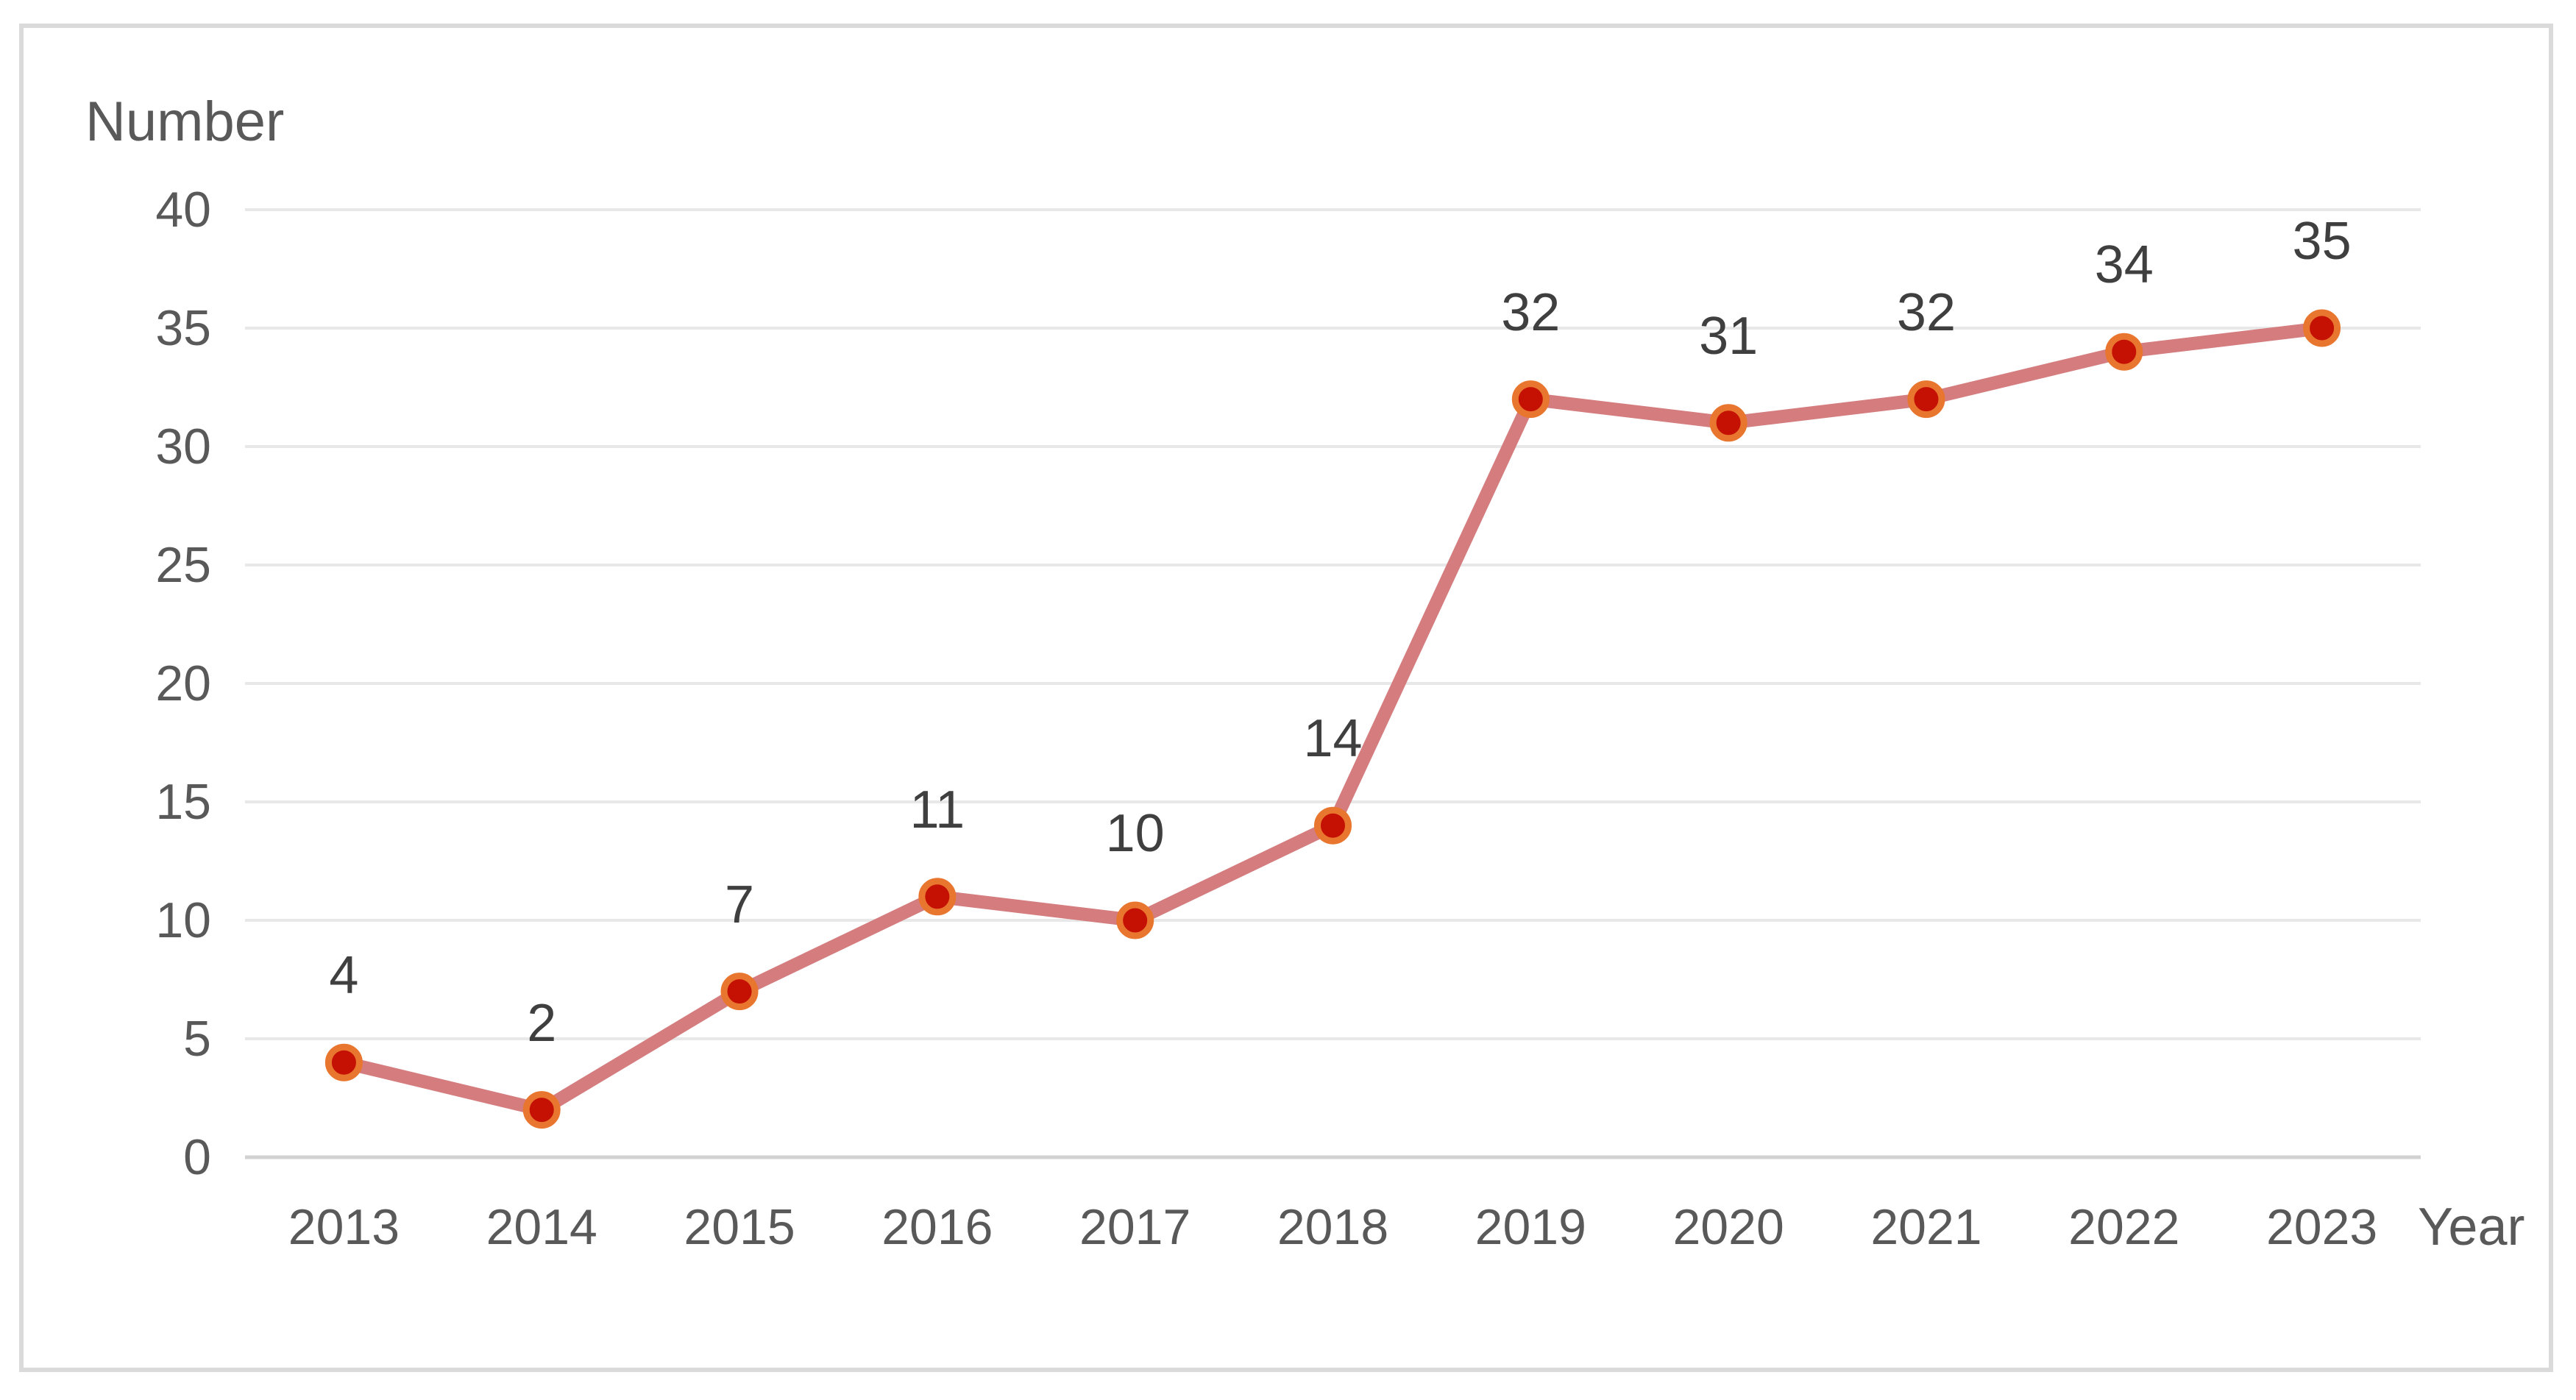 The image size is (2576, 1400). Describe the element at coordinates (183, 210) in the screenshot. I see `y-tick-label: 40` at that location.